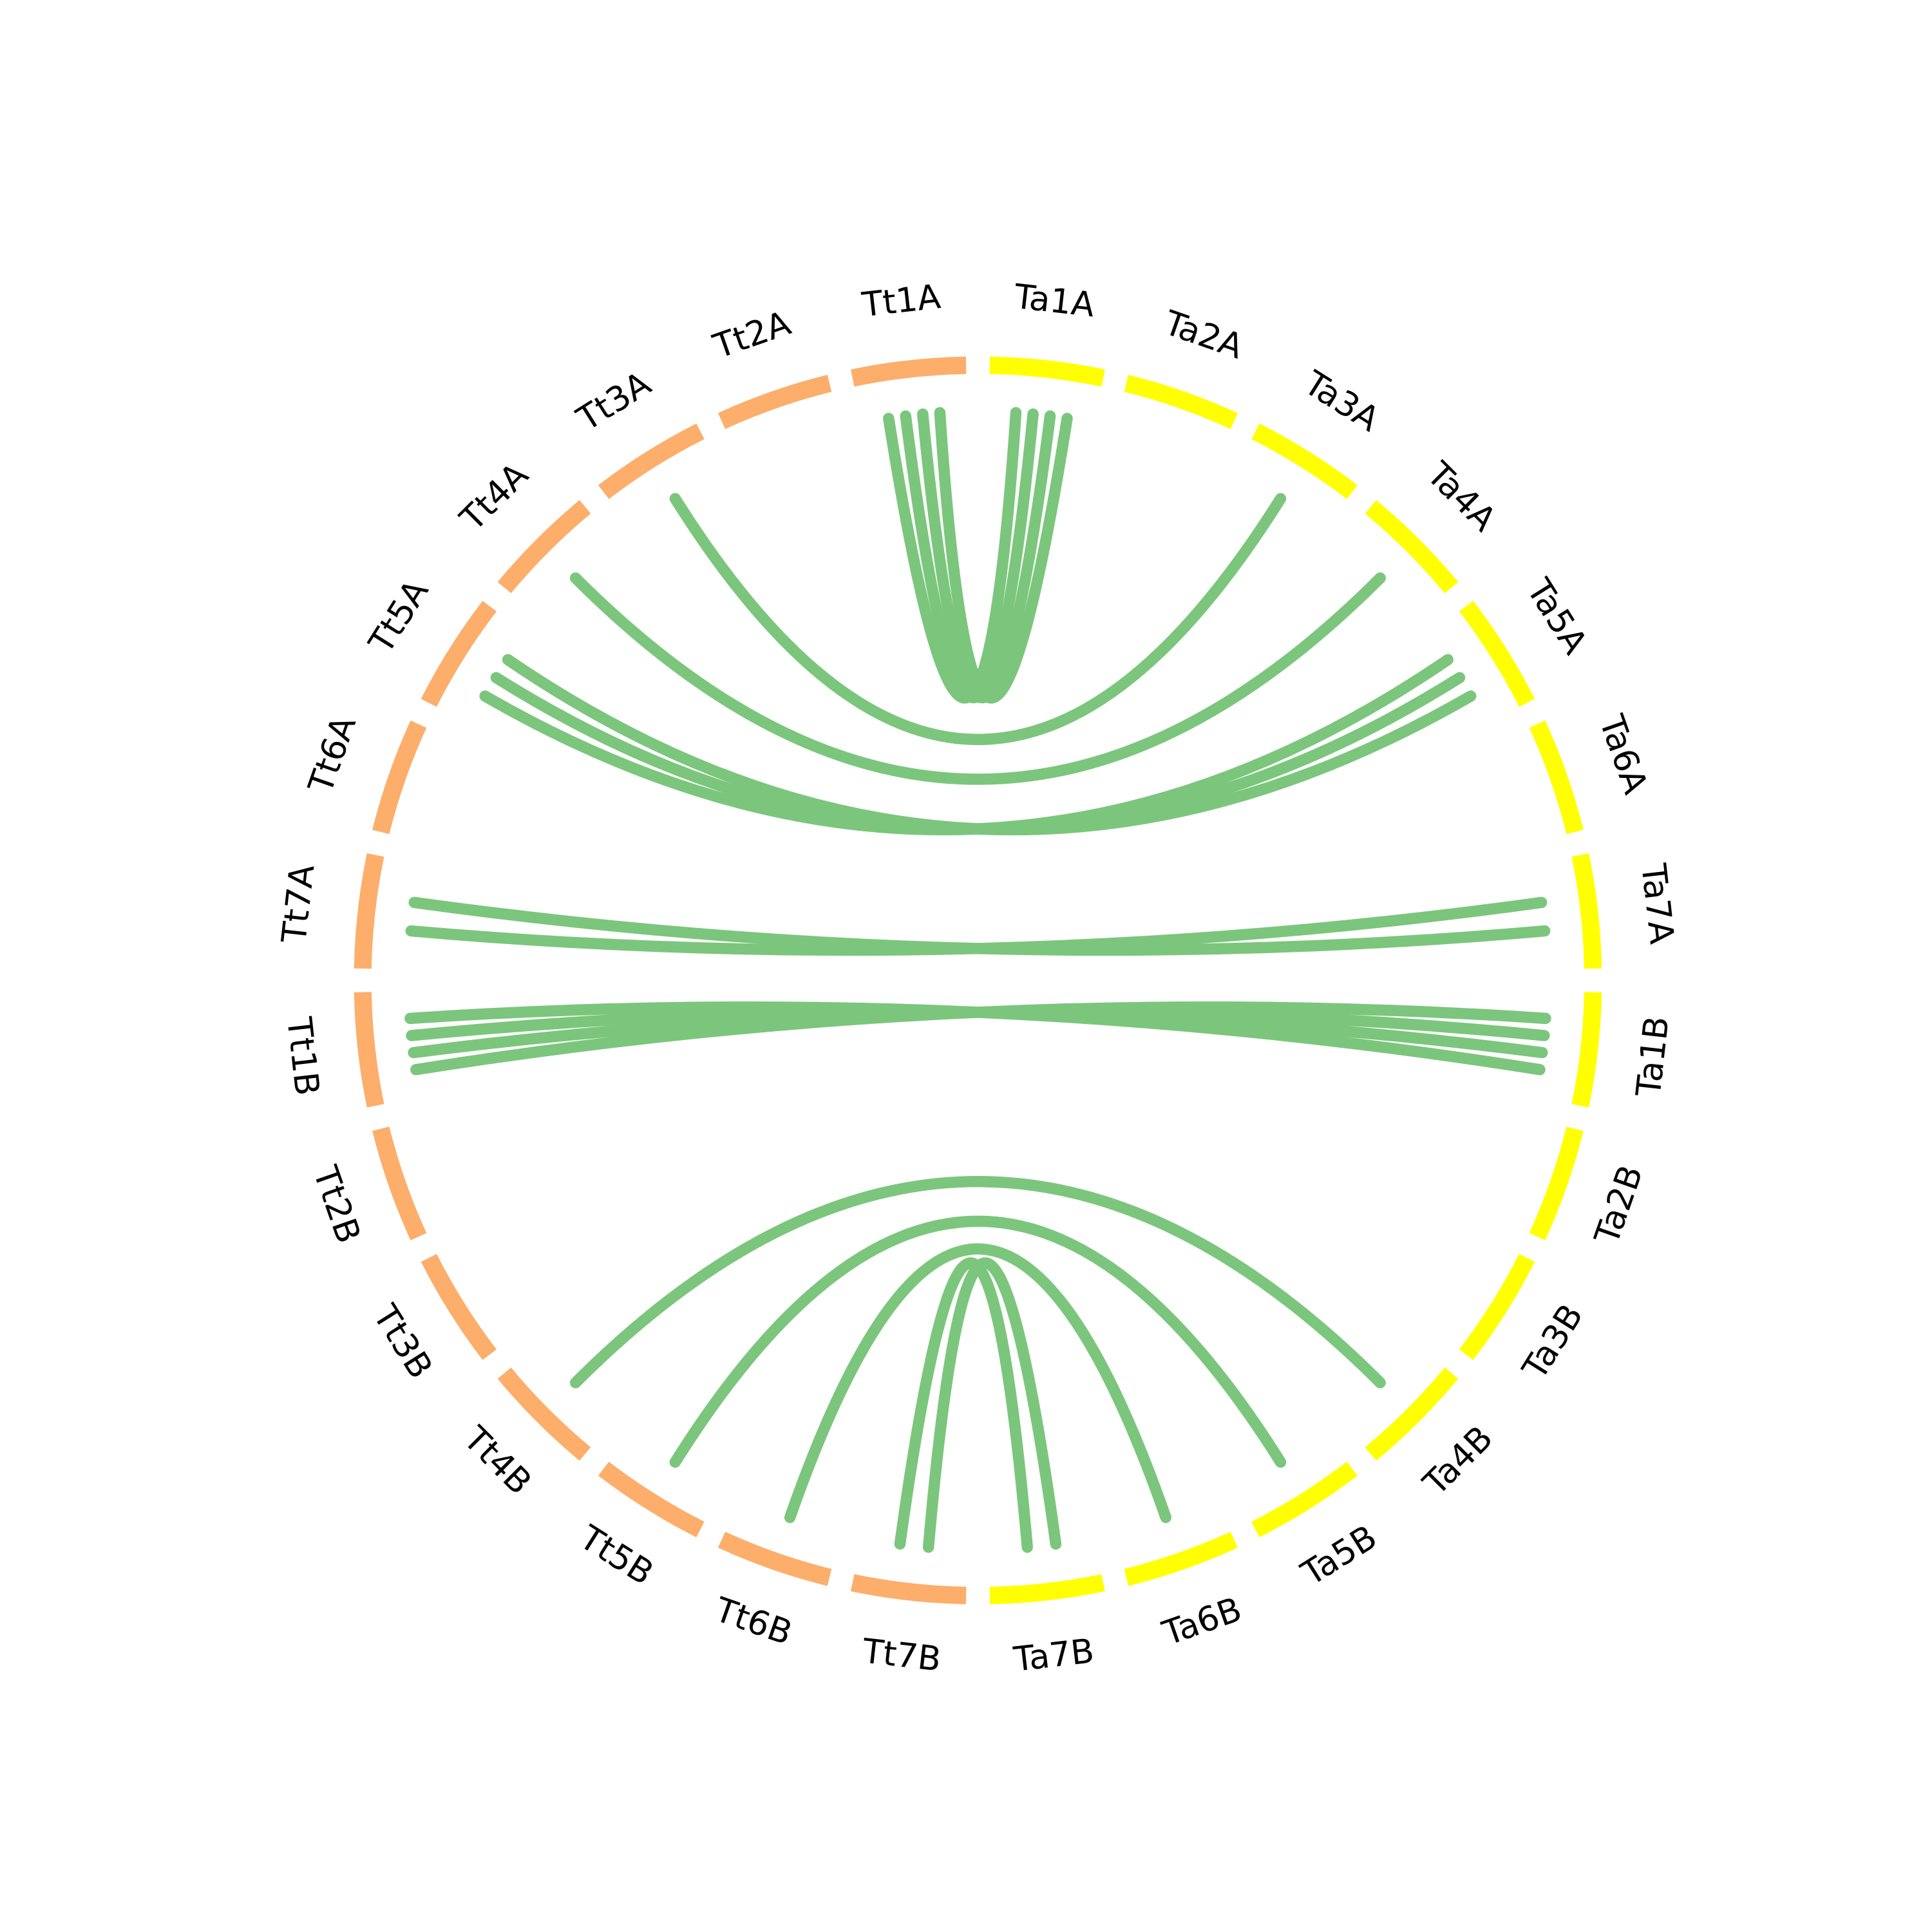 This screenshot has width=1932, height=1932. I want to click on chromosome-label: Tt4A, so click(494, 497).